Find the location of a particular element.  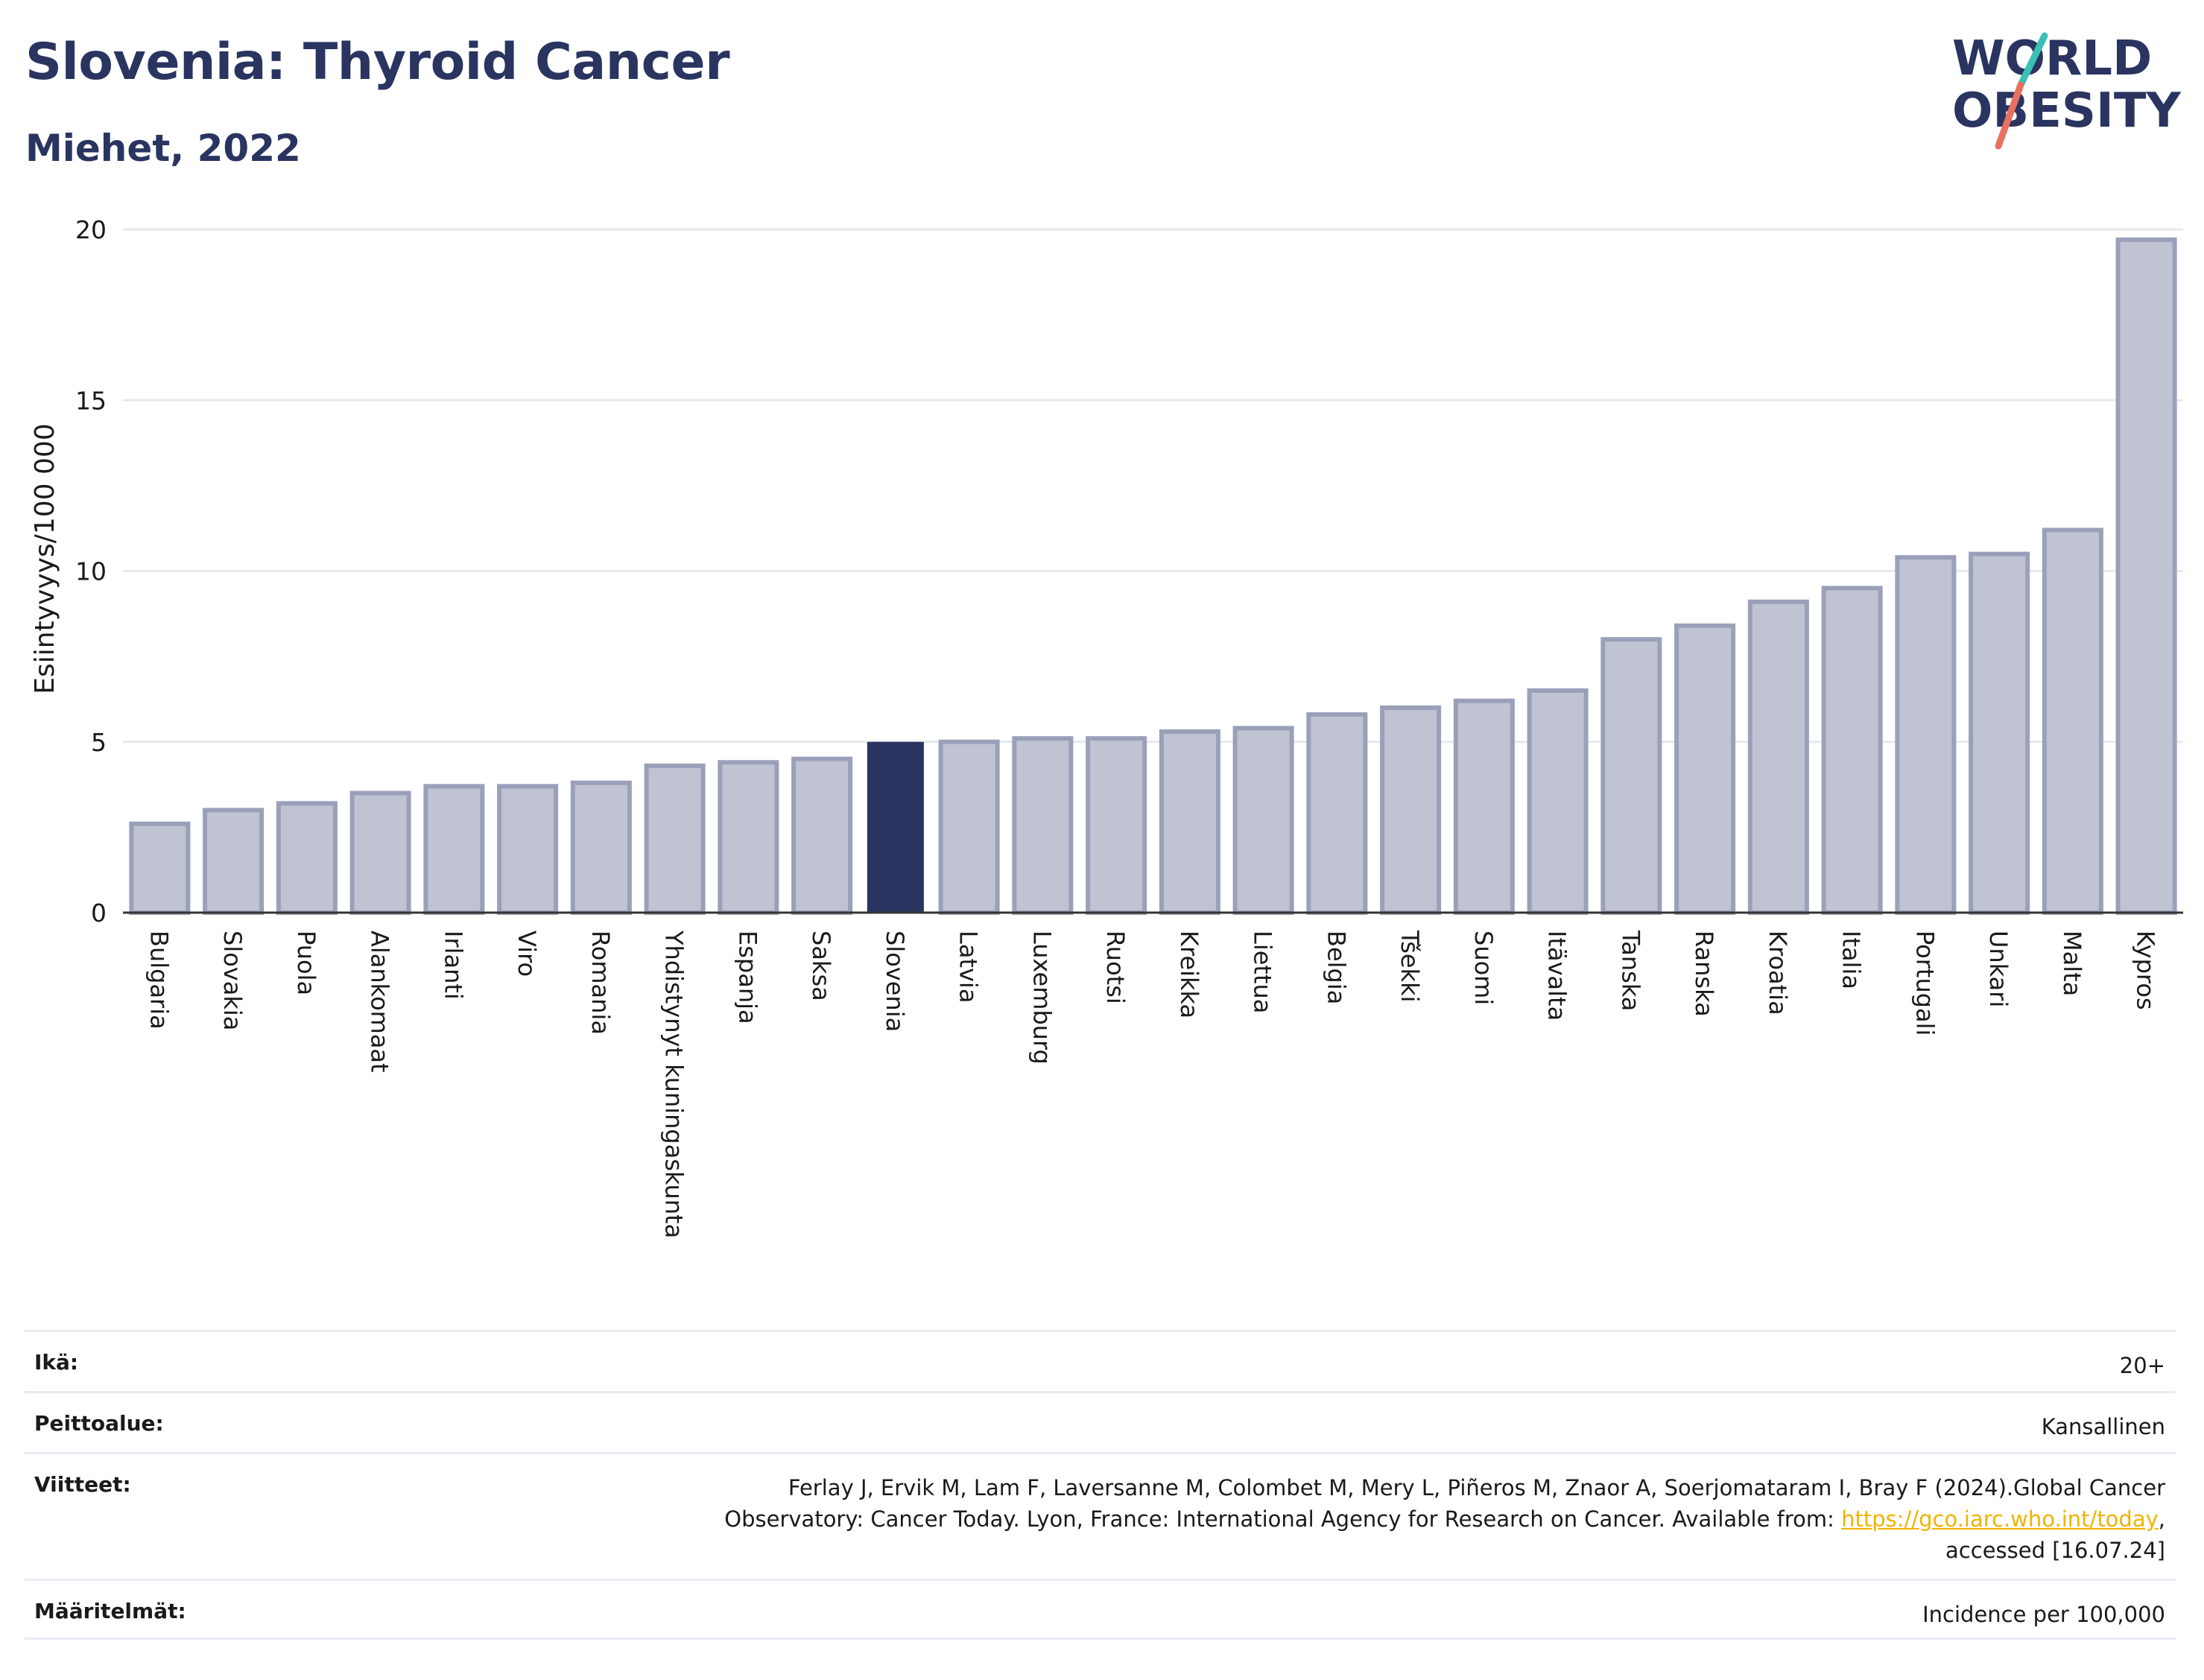

x-tick-label: Unkari is located at coordinates (1998, 969).